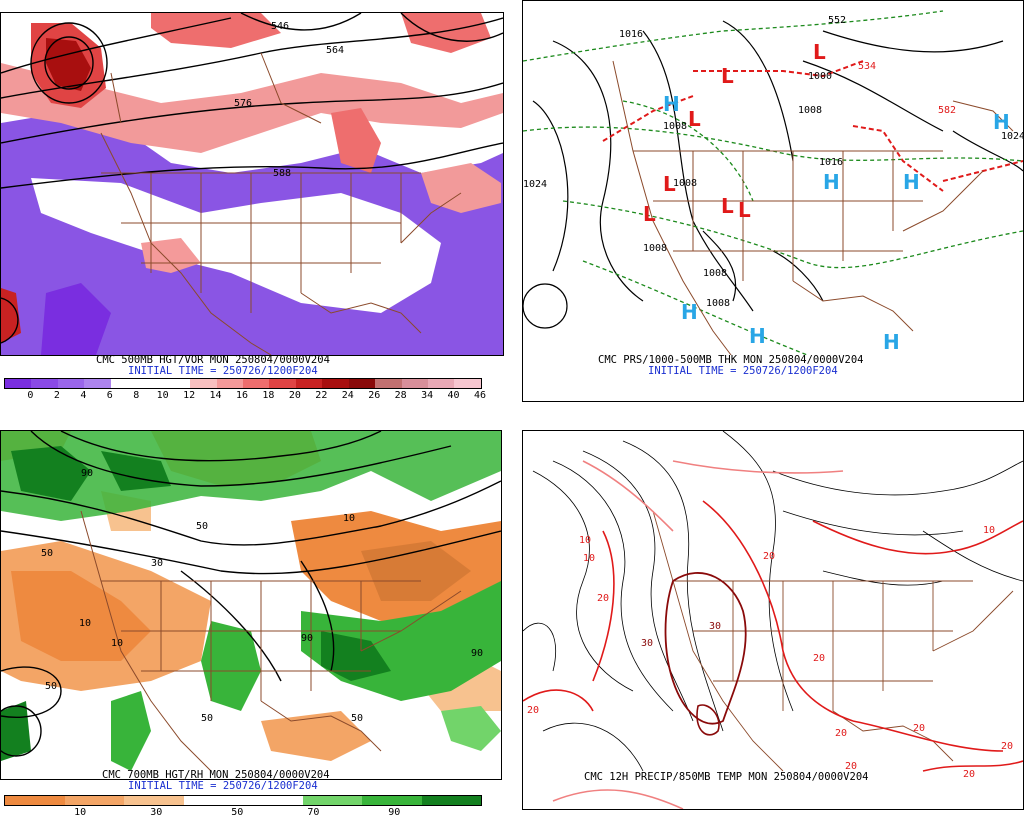 The width and height of the screenshot is (1024, 819). Describe the element at coordinates (268, 395) in the screenshot. I see `colorbar-tick: 18` at that location.